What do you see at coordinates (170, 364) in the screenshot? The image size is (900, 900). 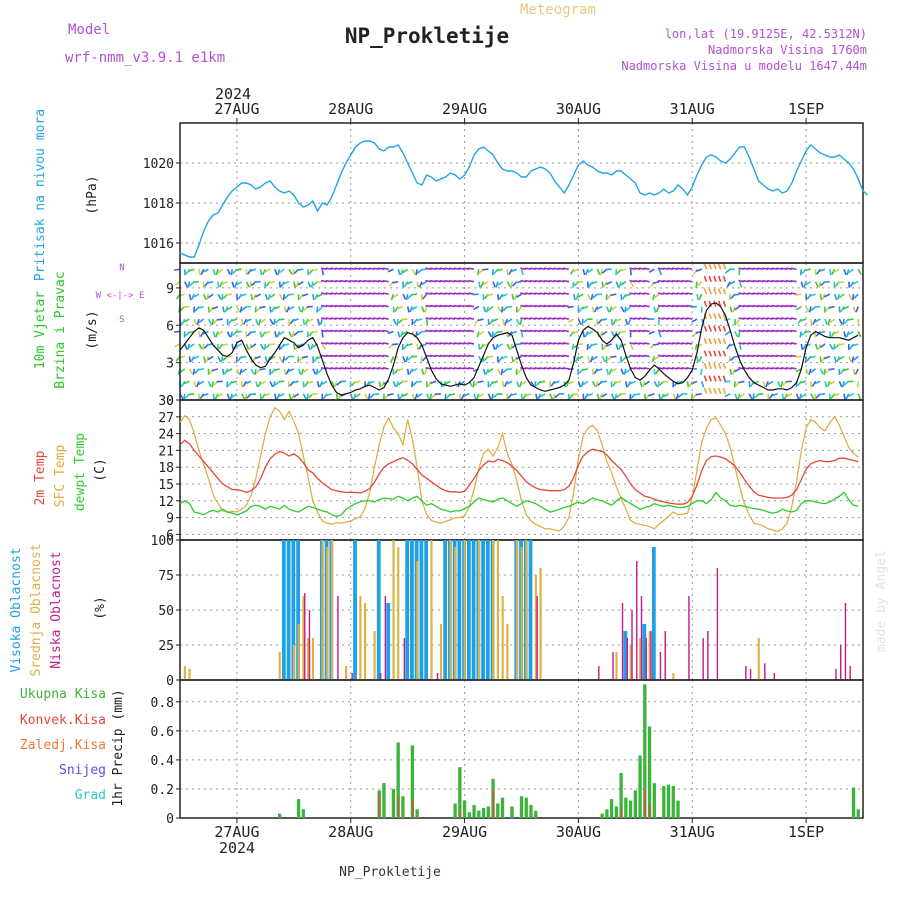 I see `wind-tick-label: 3` at bounding box center [170, 364].